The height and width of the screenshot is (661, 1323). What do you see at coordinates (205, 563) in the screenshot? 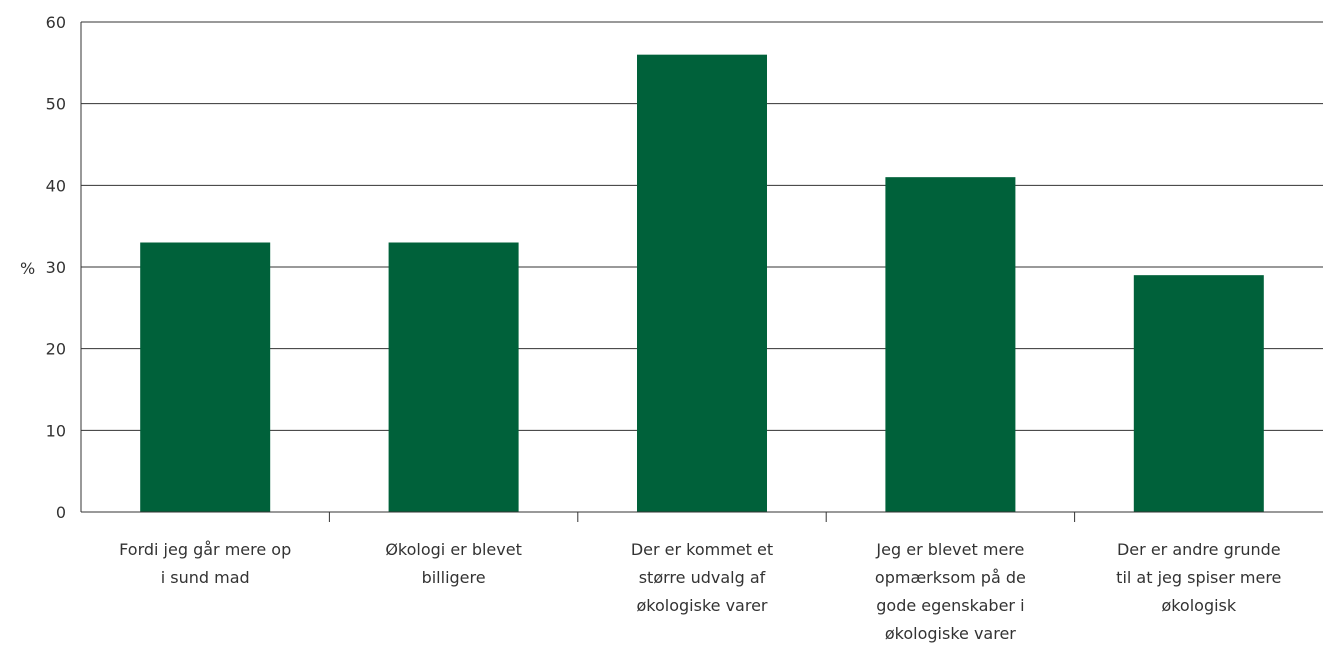
I see `category-label: Fordi jeg går mere op i sund mad` at bounding box center [205, 563].